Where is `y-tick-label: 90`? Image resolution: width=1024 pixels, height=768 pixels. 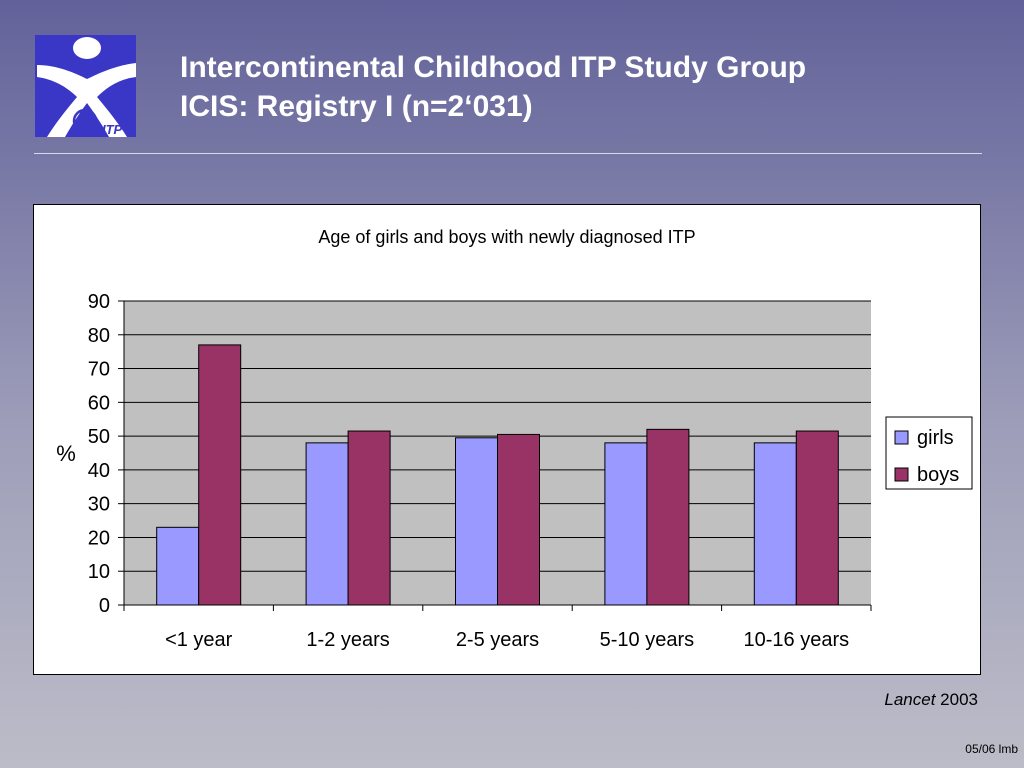 y-tick-label: 90 is located at coordinates (99, 302).